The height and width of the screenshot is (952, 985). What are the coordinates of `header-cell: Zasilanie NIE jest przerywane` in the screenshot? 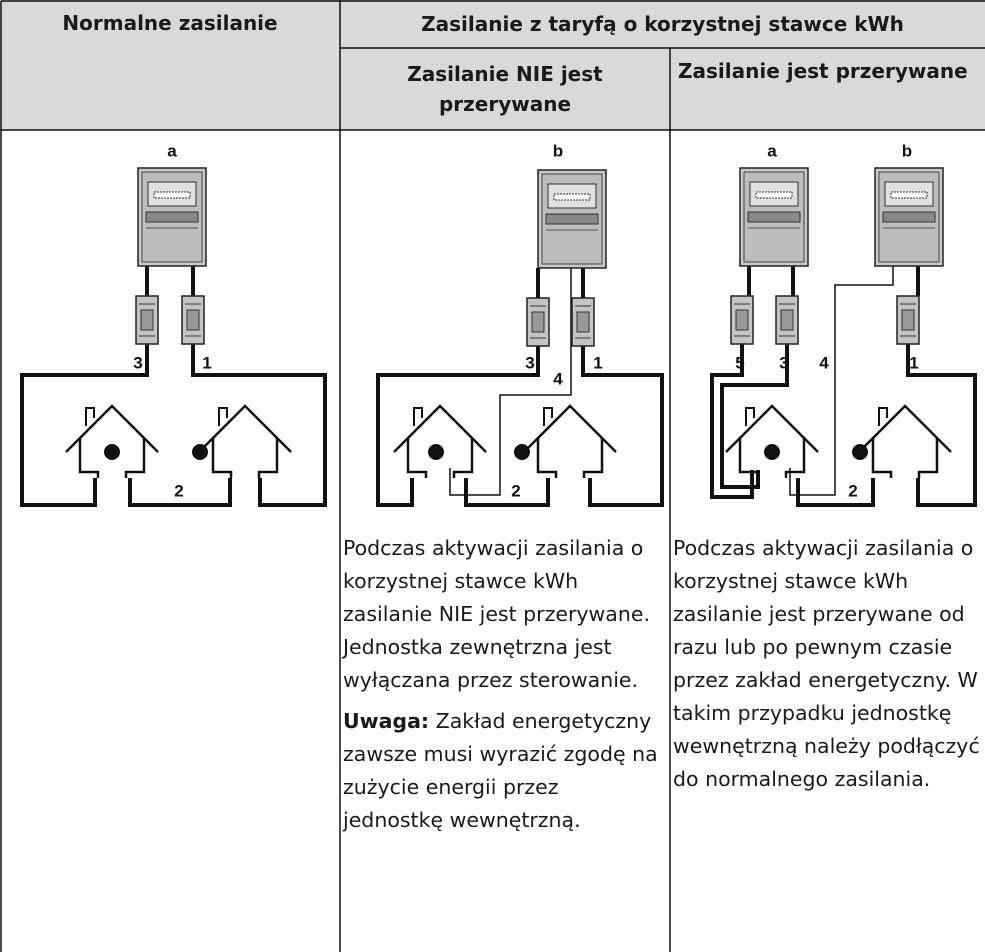 It's located at (505, 89).